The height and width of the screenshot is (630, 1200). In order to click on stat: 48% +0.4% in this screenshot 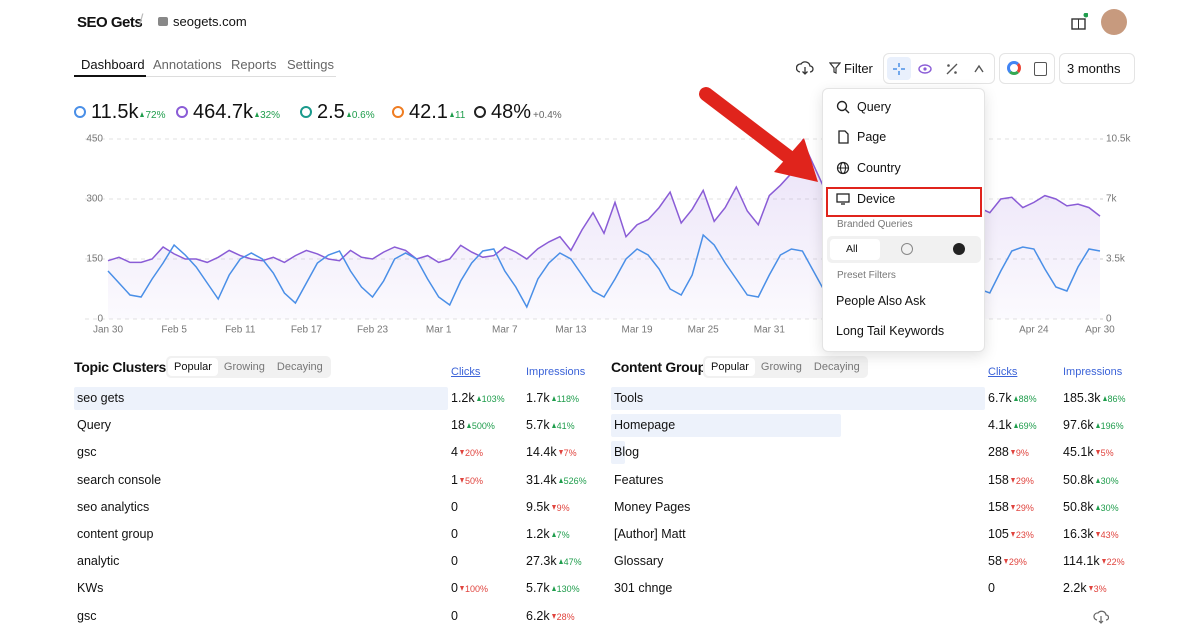, I will do `click(526, 112)`.